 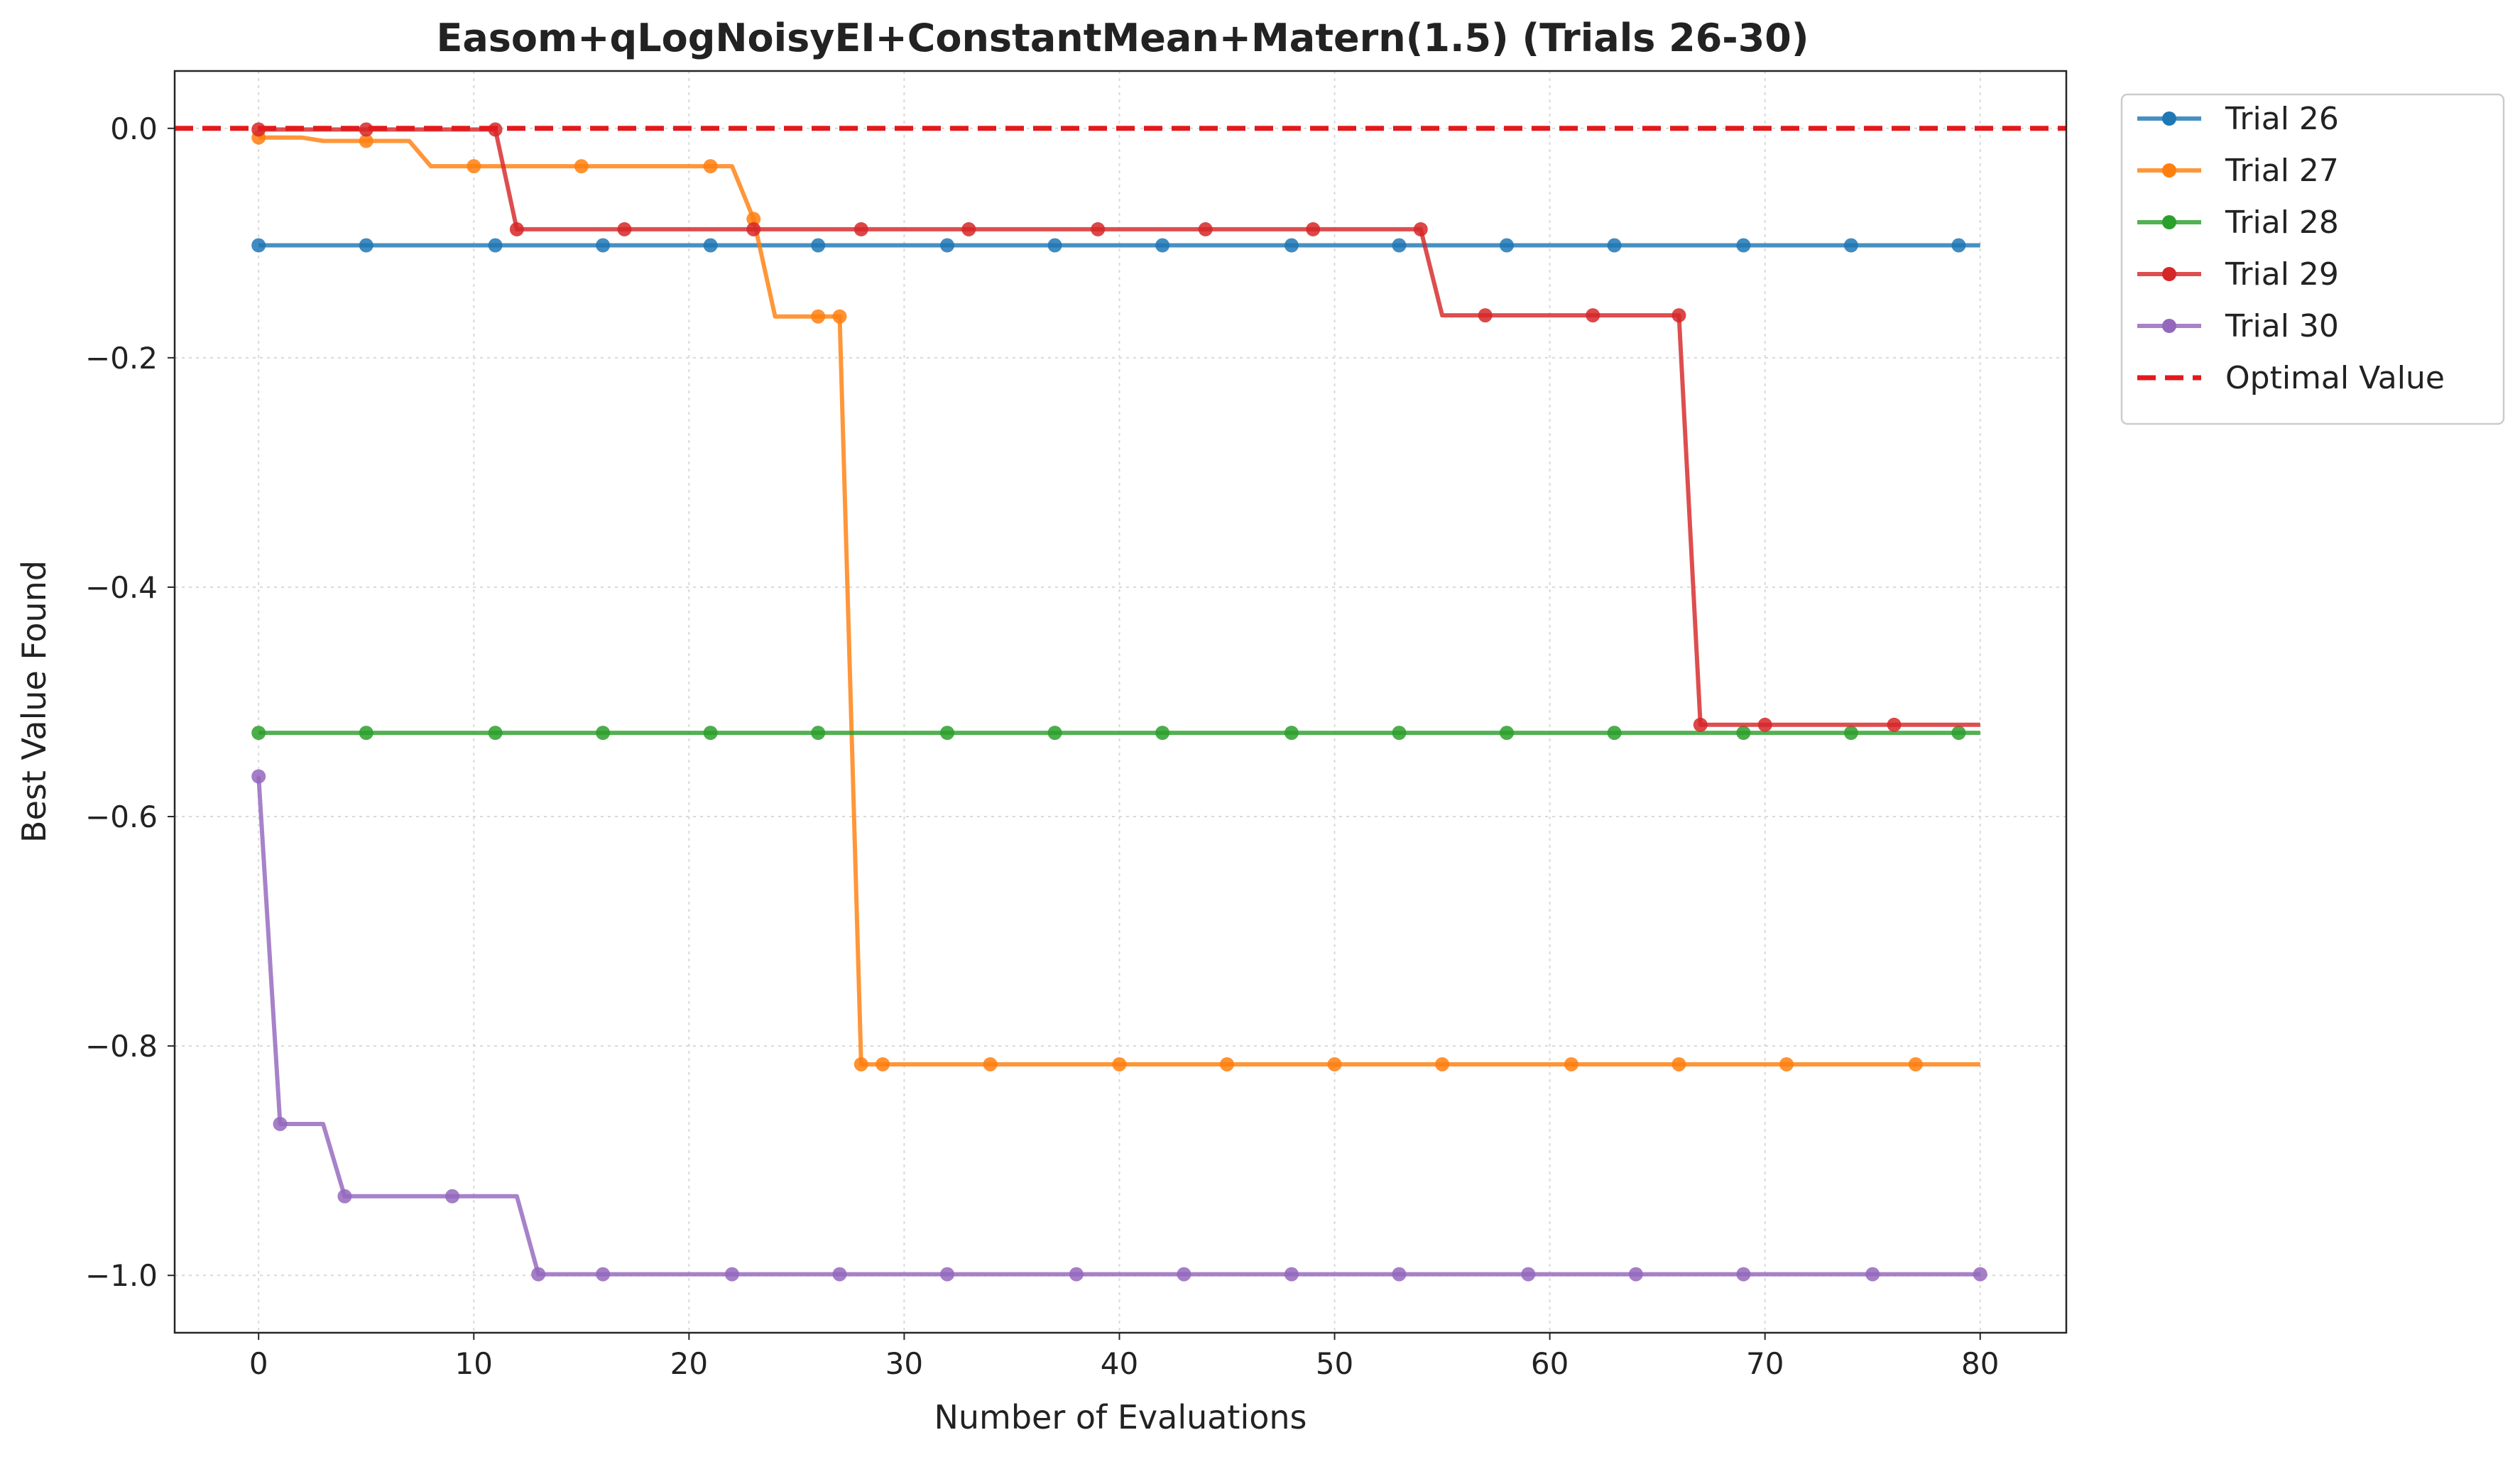 I want to click on y-tick-label: −0.8, so click(x=121, y=1046).